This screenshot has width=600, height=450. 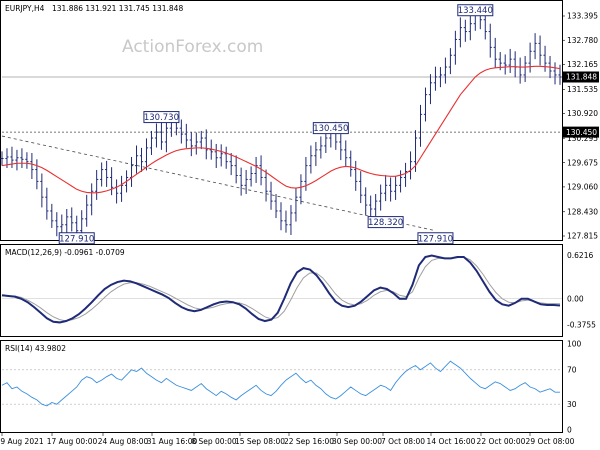 I want to click on price-tick-label: 132.780, so click(x=582, y=40).